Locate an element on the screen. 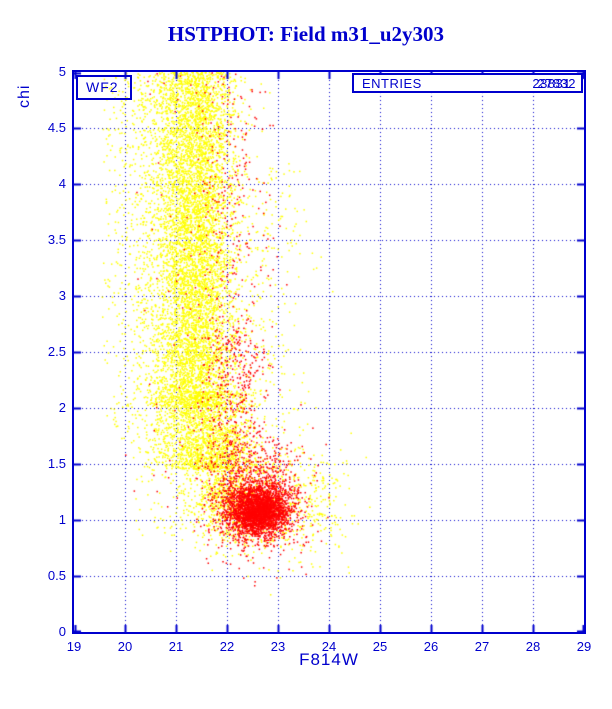 Image resolution: width=612 pixels, height=709 pixels. y-tick-label: 4 is located at coordinates (62, 183).